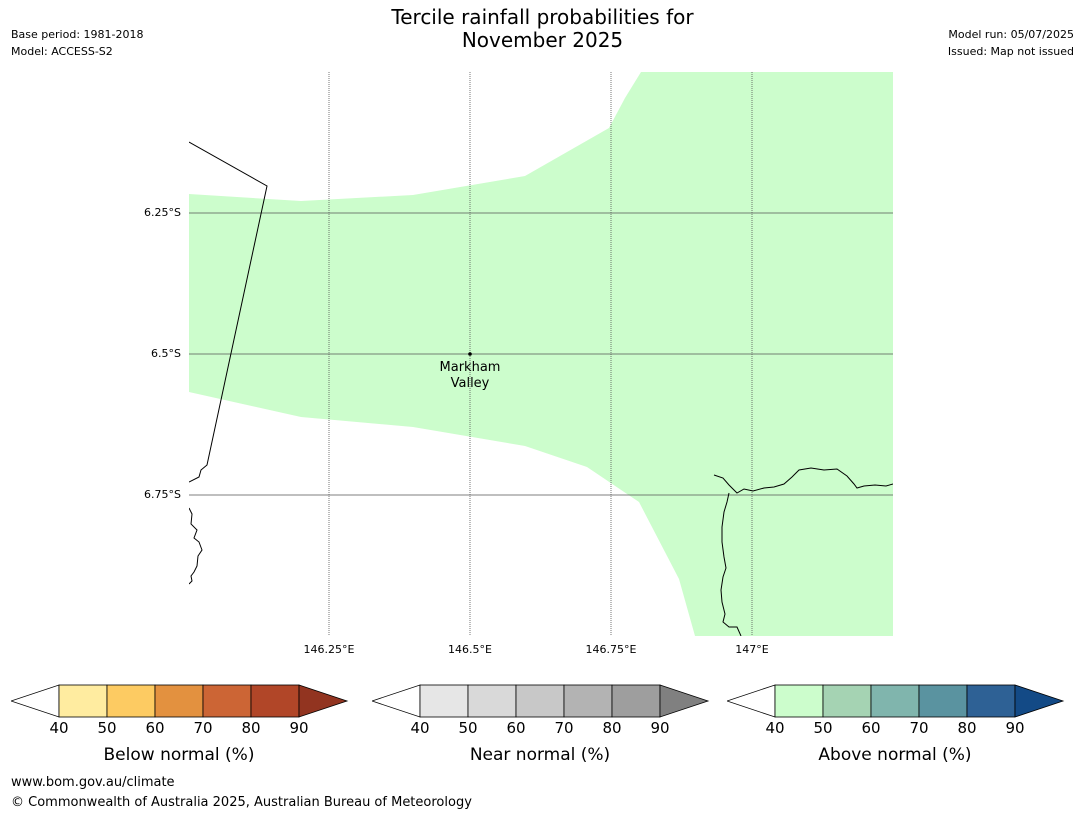  Describe the element at coordinates (162, 494) in the screenshot. I see `lat-label-6-75s: 6.75°S` at that location.